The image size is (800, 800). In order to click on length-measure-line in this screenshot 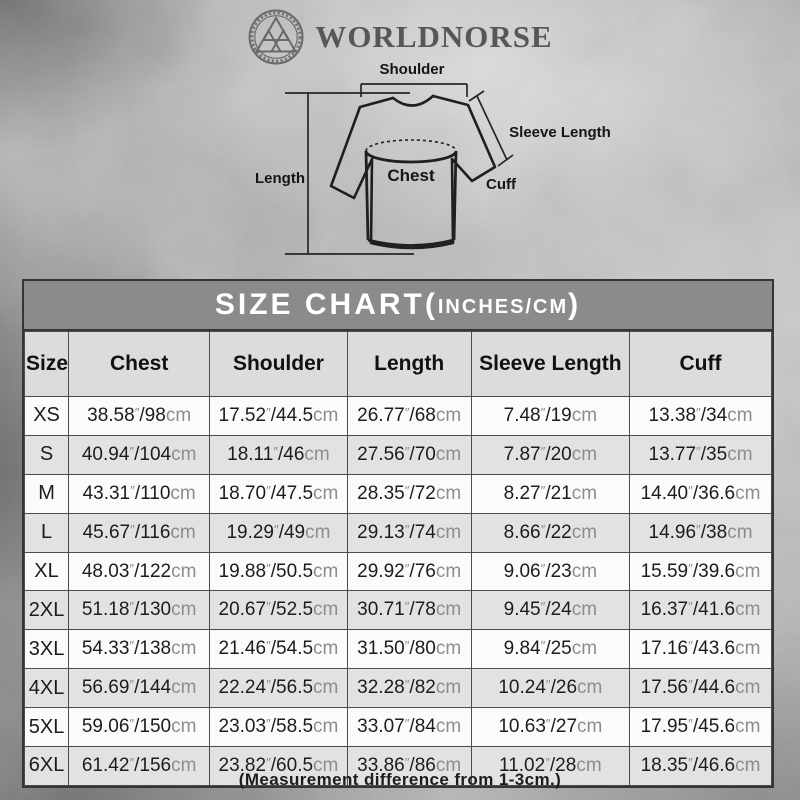, I will do `click(349, 173)`.